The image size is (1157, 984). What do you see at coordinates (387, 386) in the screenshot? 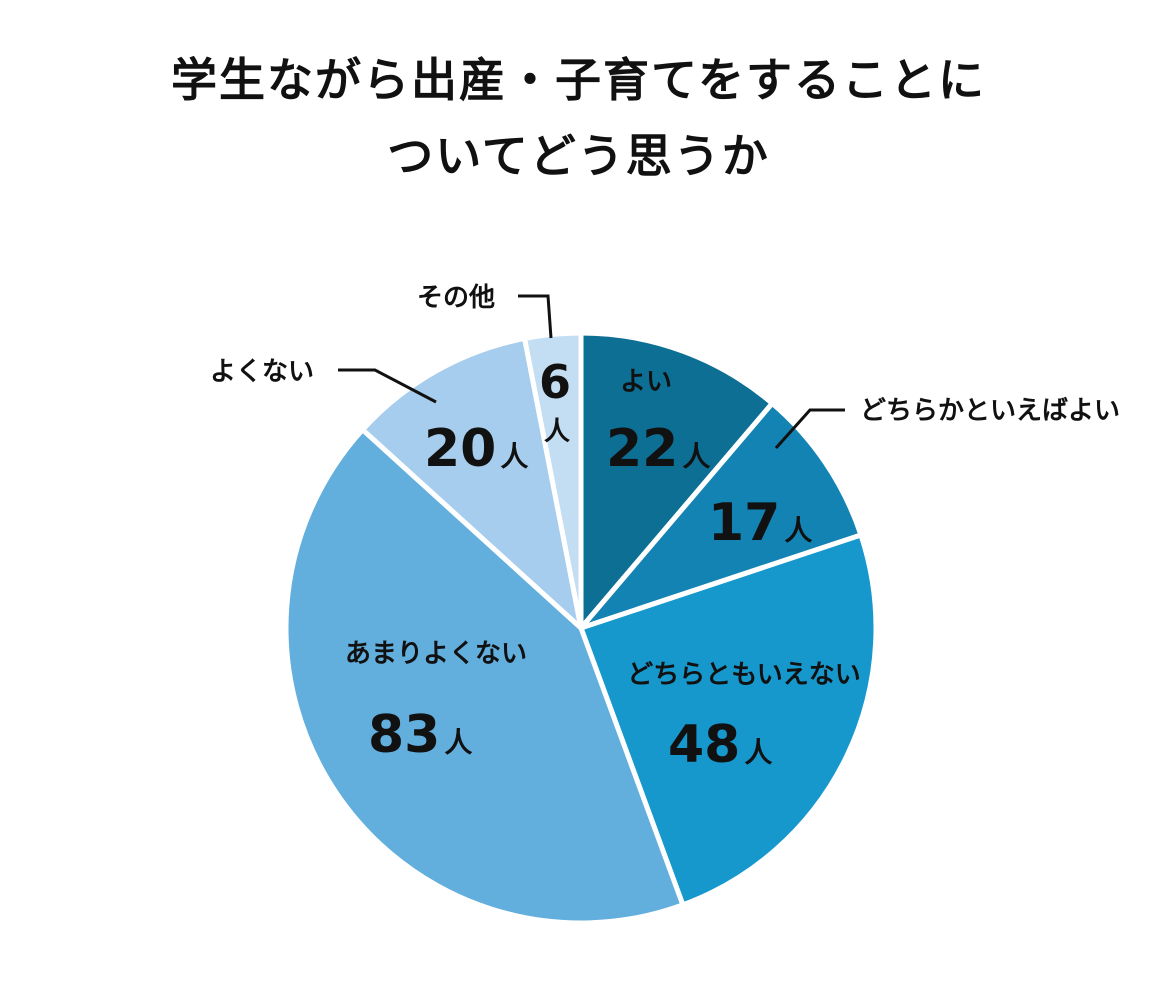
I see `leader-line-yokunai` at bounding box center [387, 386].